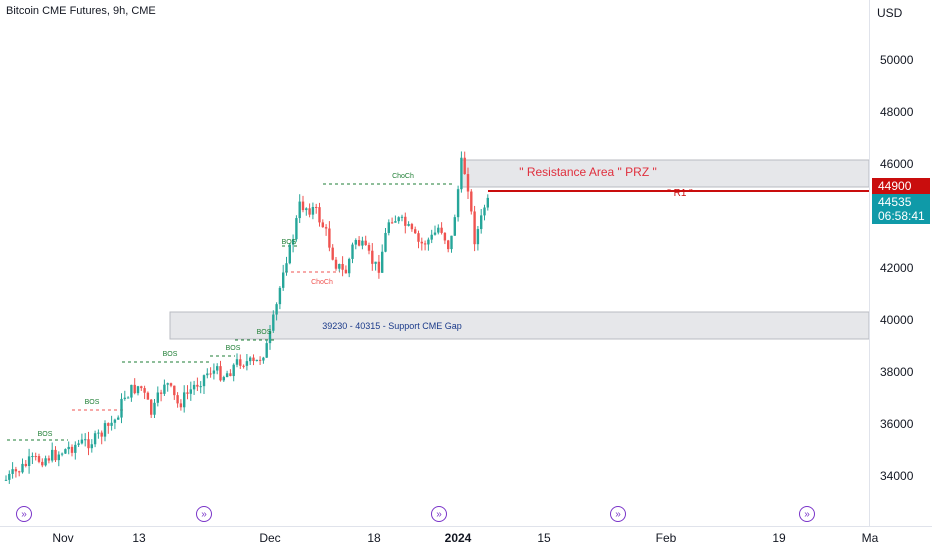 This screenshot has height=551, width=932. What do you see at coordinates (322, 282) in the screenshot?
I see `choch-low-label: ChoCh` at bounding box center [322, 282].